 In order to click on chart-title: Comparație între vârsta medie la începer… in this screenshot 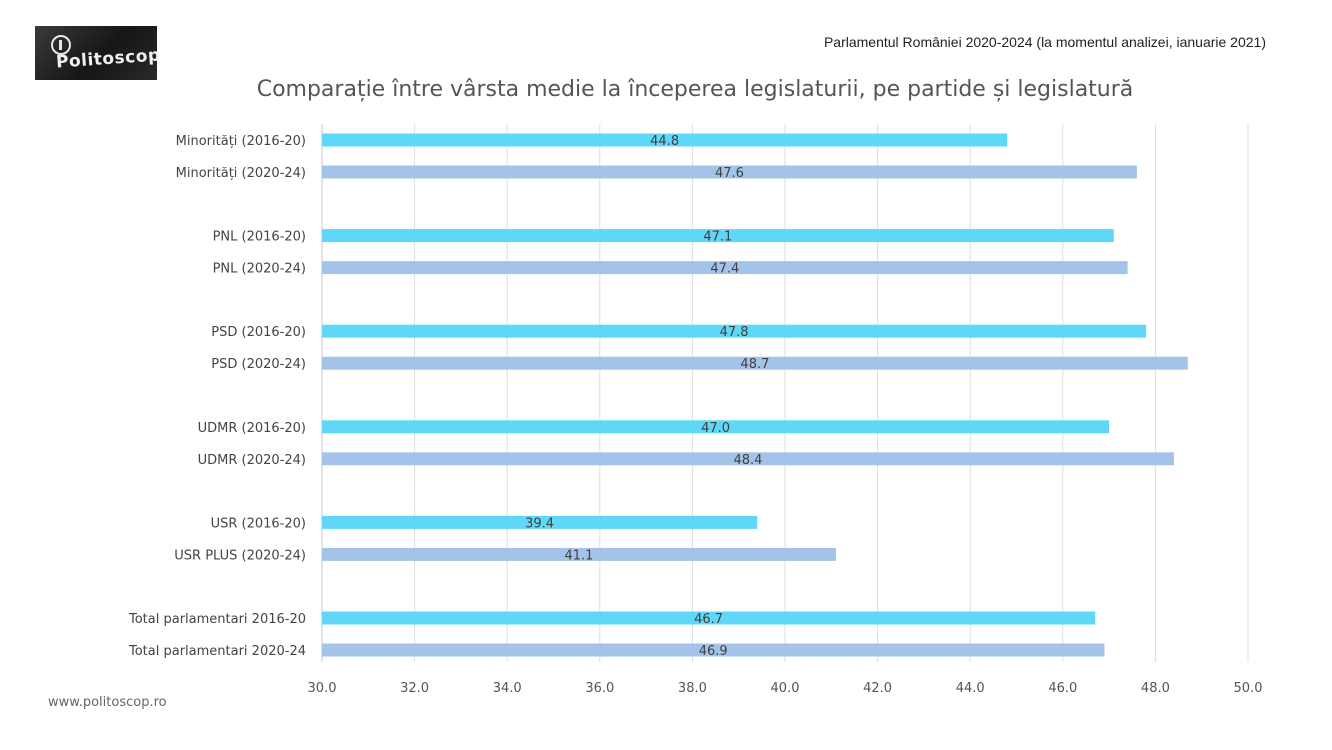, I will do `click(695, 89)`.